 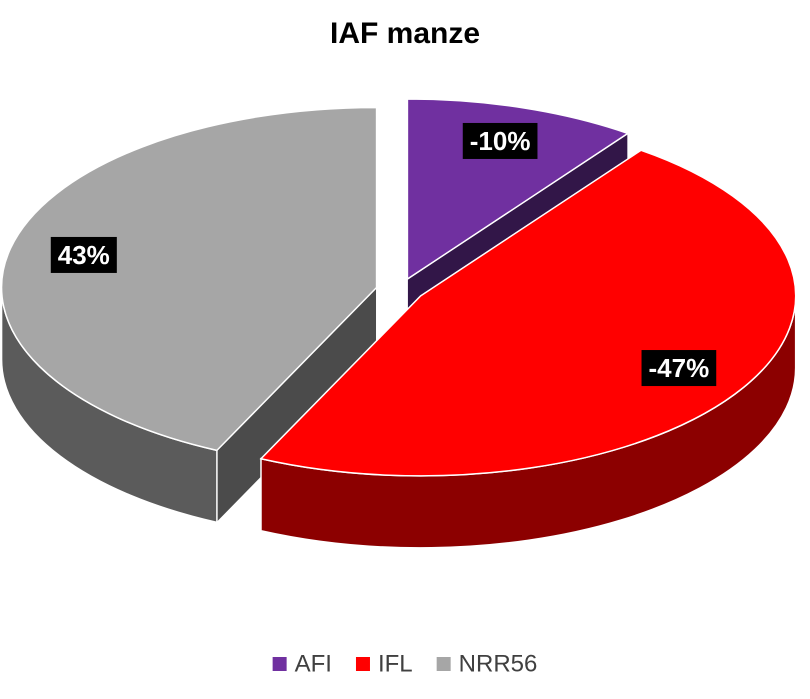 I want to click on legend-label: AFI, so click(x=313, y=663).